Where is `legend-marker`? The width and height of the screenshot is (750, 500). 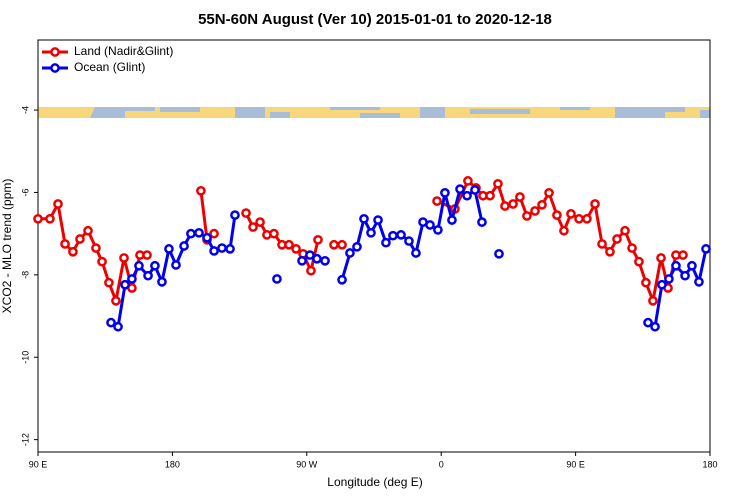 legend-marker is located at coordinates (55, 52).